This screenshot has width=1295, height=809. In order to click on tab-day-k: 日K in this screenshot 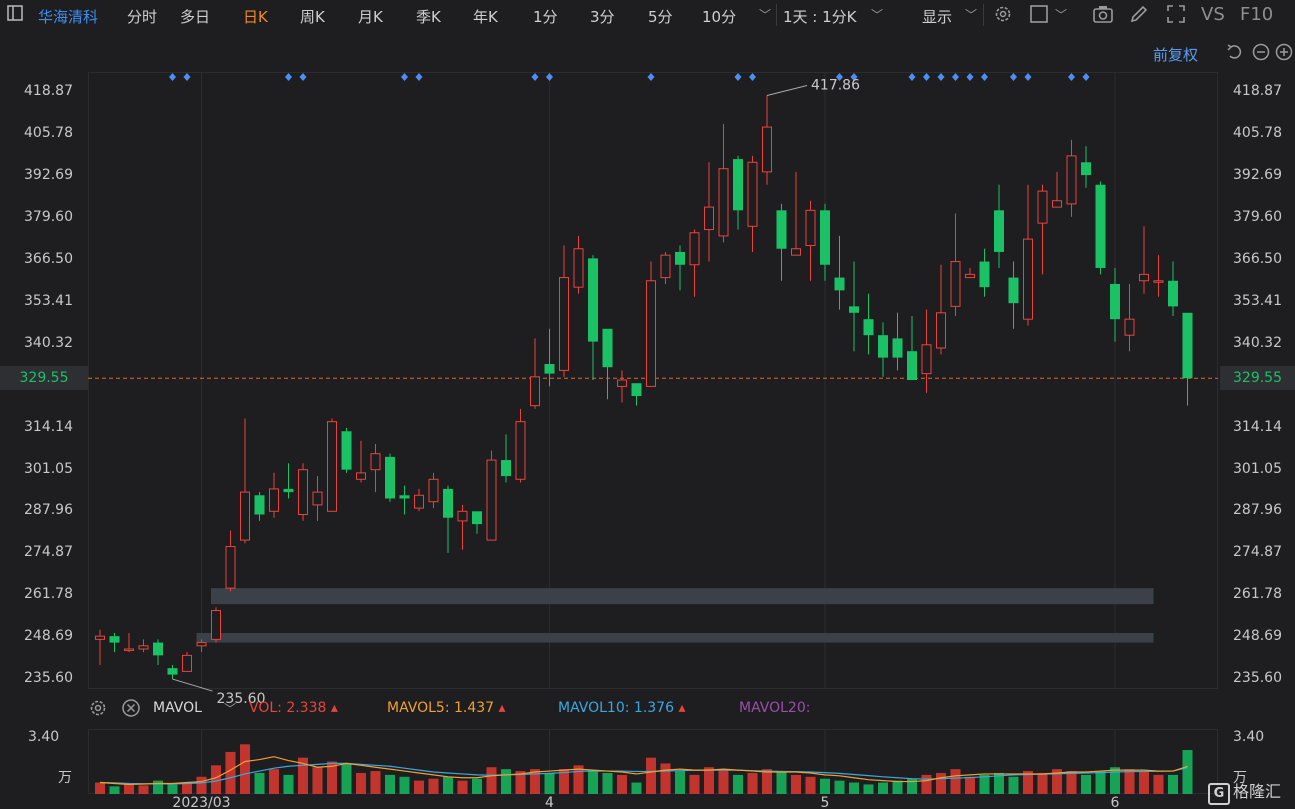, I will do `click(255, 17)`.